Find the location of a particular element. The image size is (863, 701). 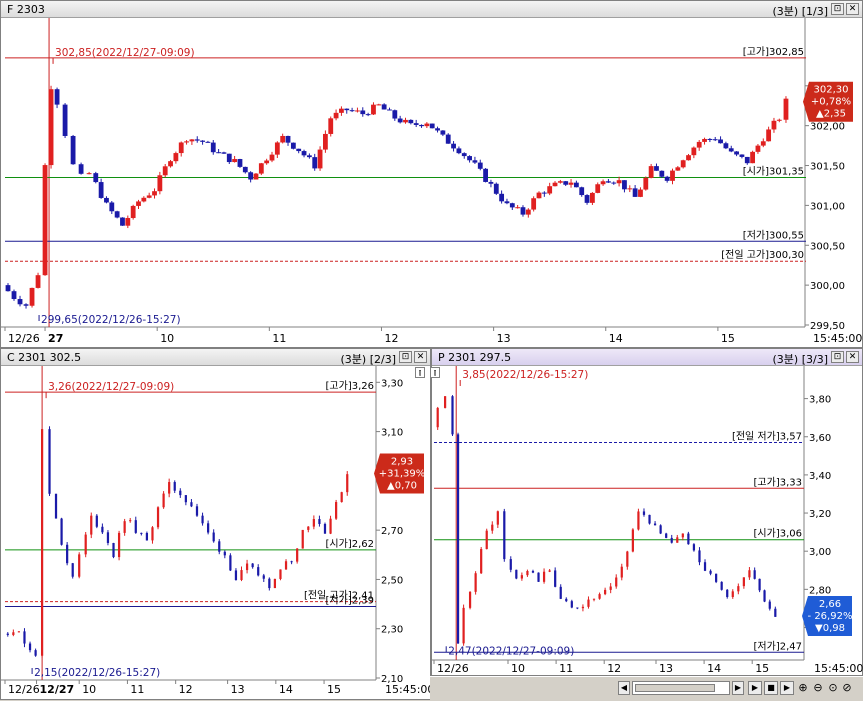

time-label: 15:45:00 is located at coordinates (838, 668).